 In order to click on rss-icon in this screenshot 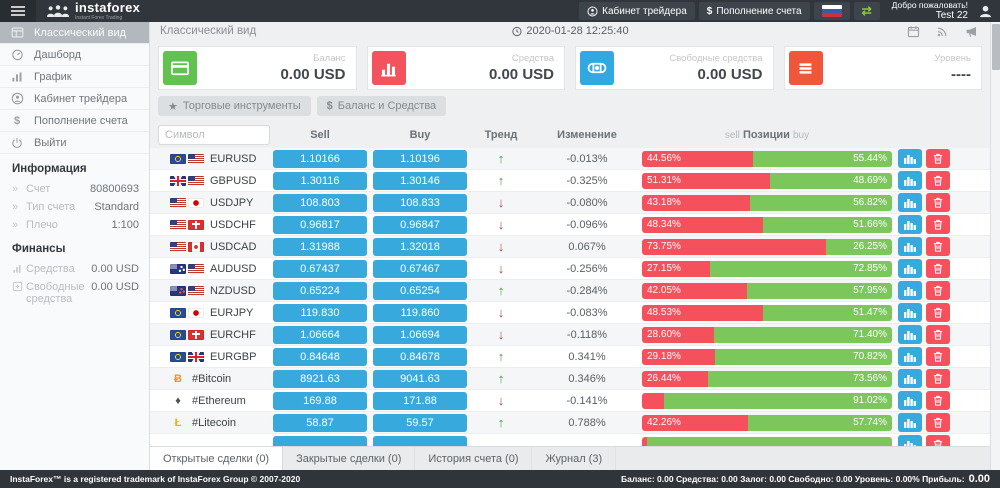, I will do `click(942, 31)`.